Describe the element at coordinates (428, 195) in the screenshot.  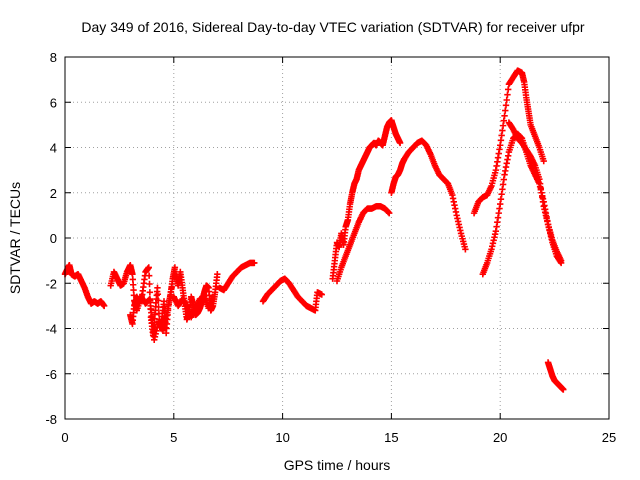
I see `series-seg-h` at that location.